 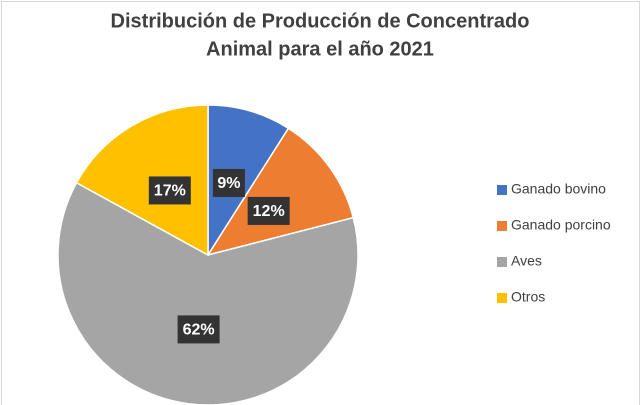 I want to click on data-label: 12%, so click(x=269, y=211).